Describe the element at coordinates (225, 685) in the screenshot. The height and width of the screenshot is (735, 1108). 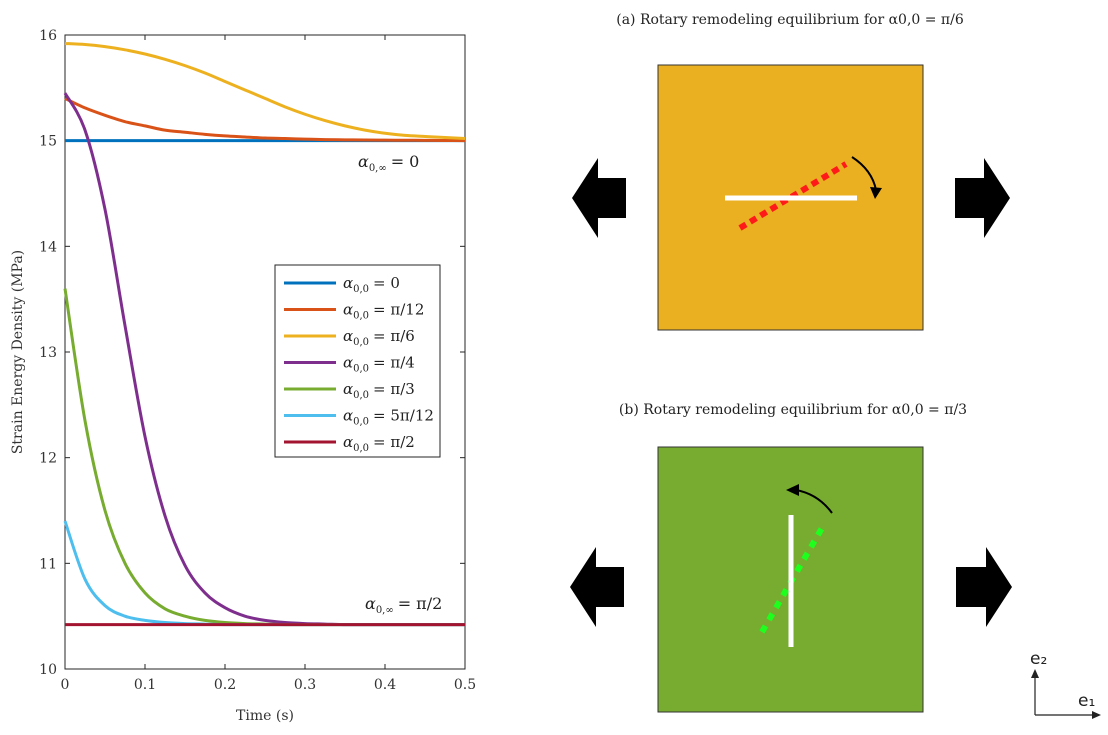
I see `x-tick-label: 0.2` at that location.